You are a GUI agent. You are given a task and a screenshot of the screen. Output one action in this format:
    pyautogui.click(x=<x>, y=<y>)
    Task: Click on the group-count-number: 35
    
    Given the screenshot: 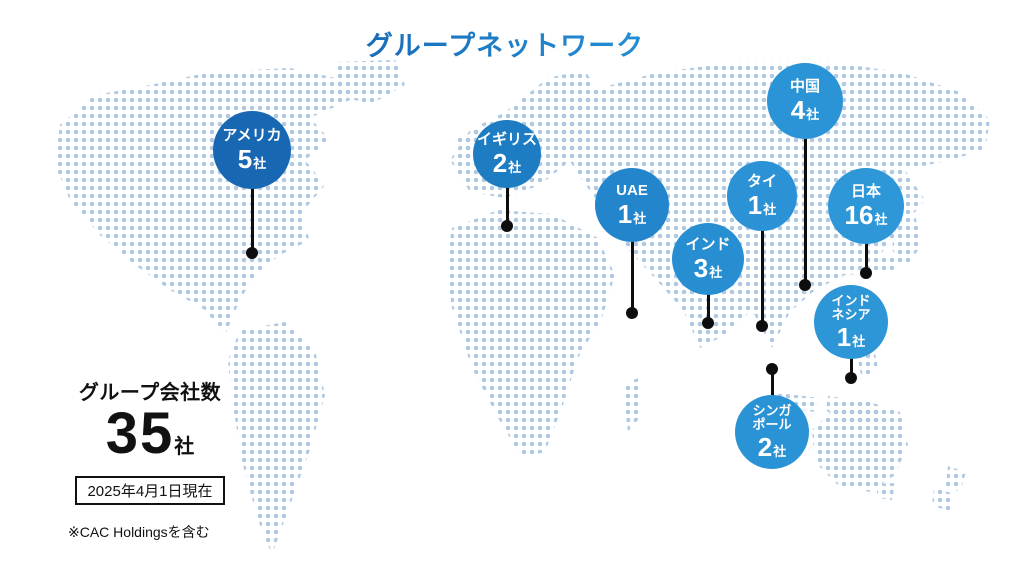 What is the action you would take?
    pyautogui.click(x=140, y=433)
    